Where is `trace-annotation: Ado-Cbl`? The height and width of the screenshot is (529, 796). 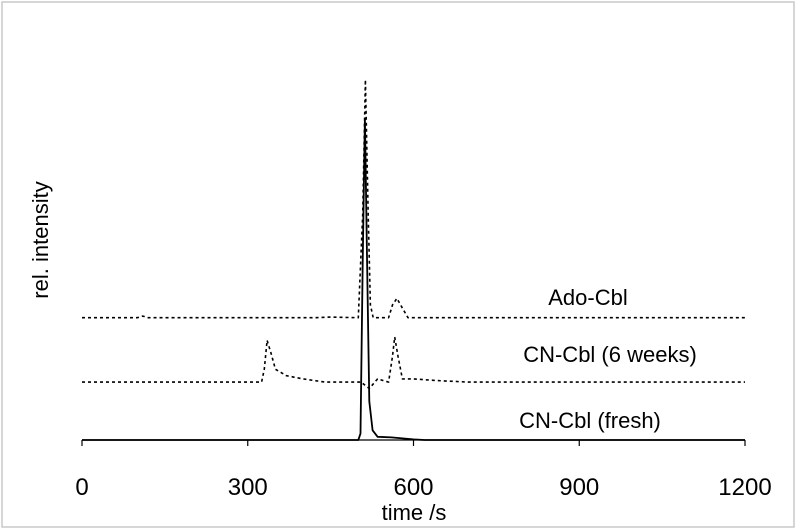 trace-annotation: Ado-Cbl is located at coordinates (587, 297).